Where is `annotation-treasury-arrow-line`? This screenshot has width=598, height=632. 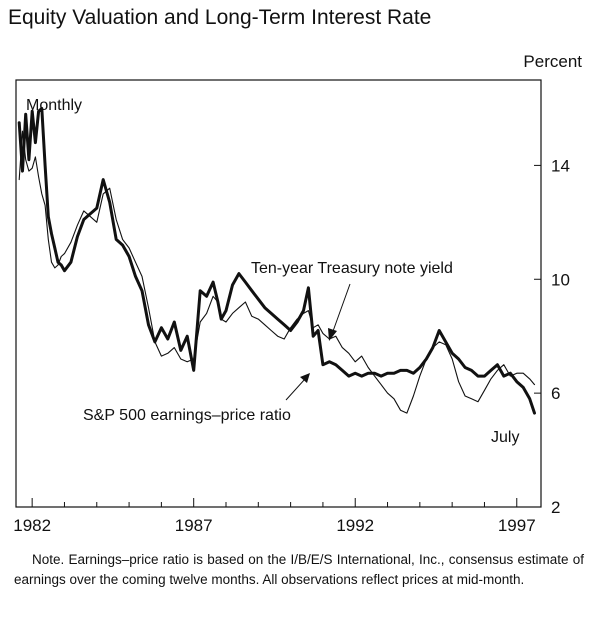 annotation-treasury-arrow-line is located at coordinates (341, 309).